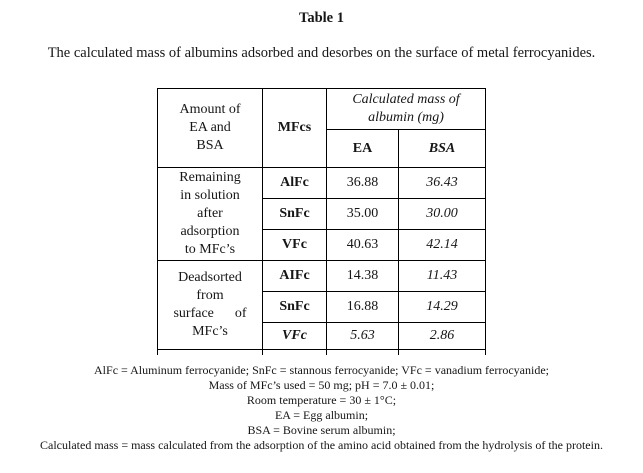  Describe the element at coordinates (362, 336) in the screenshot. I see `cell-ea-value: 5.63` at that location.